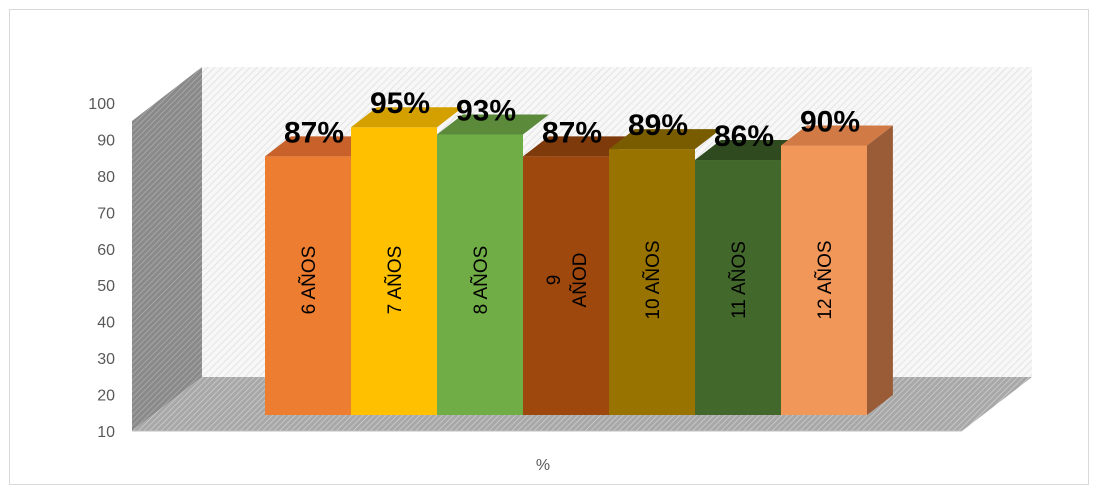 The height and width of the screenshot is (492, 1097). Describe the element at coordinates (106, 432) in the screenshot. I see `y-tick-label: 10` at that location.